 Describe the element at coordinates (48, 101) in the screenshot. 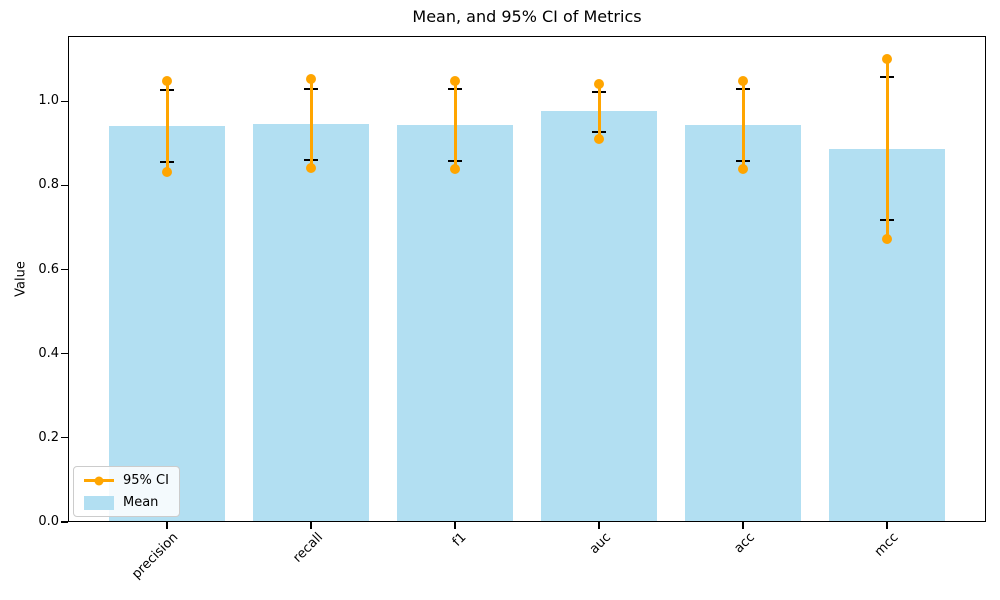

I see `y-tick-label: 1.0` at that location.